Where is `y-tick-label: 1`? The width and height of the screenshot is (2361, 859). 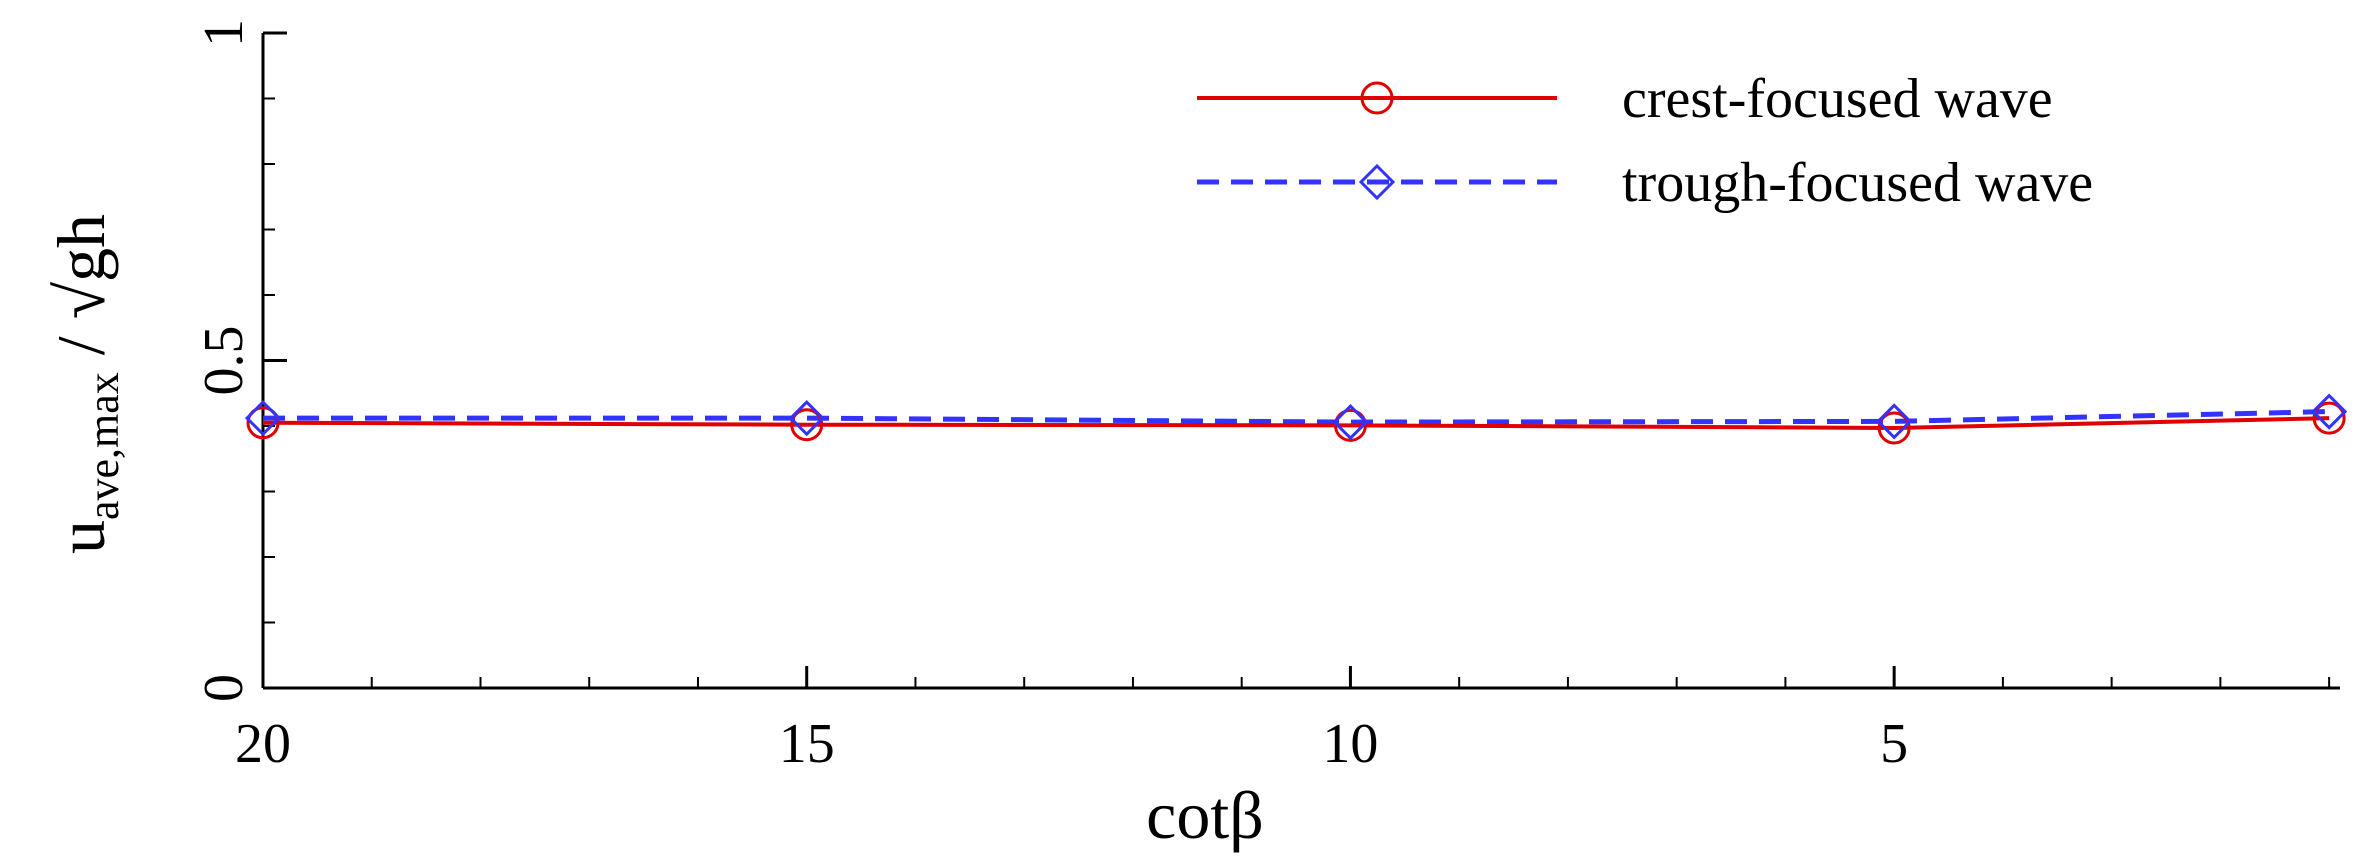
y-tick-label: 1 is located at coordinates (224, 33).